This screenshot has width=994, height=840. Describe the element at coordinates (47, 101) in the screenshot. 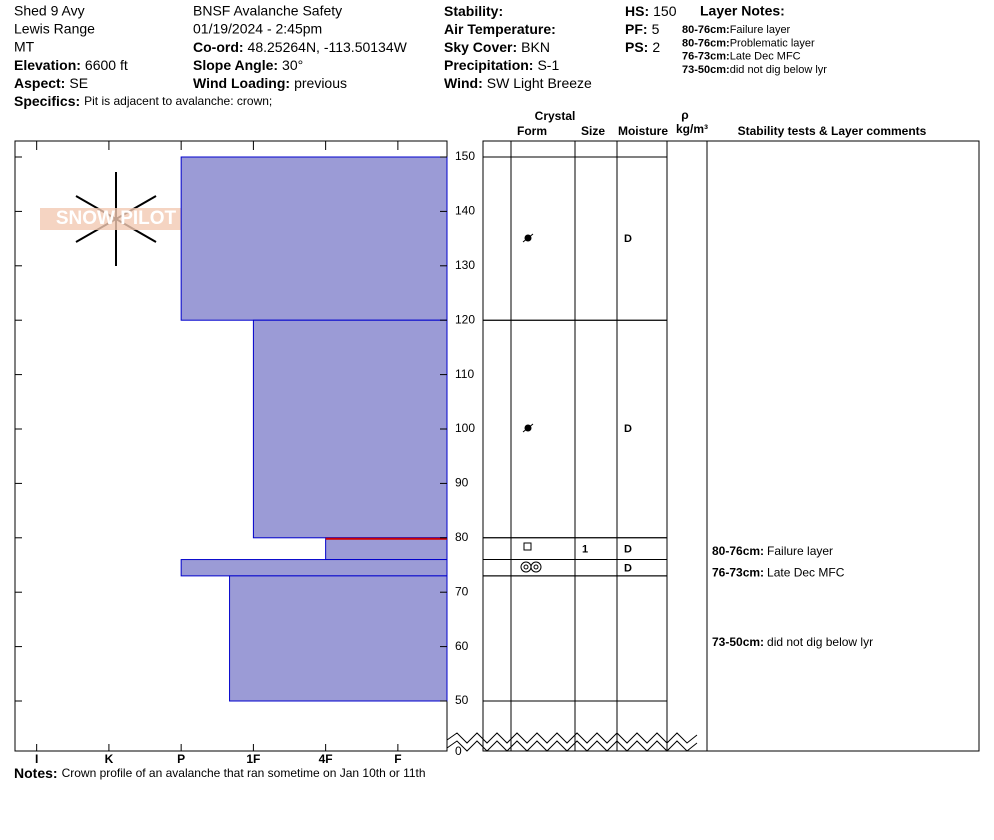

I see `field-label: Specifics:` at that location.